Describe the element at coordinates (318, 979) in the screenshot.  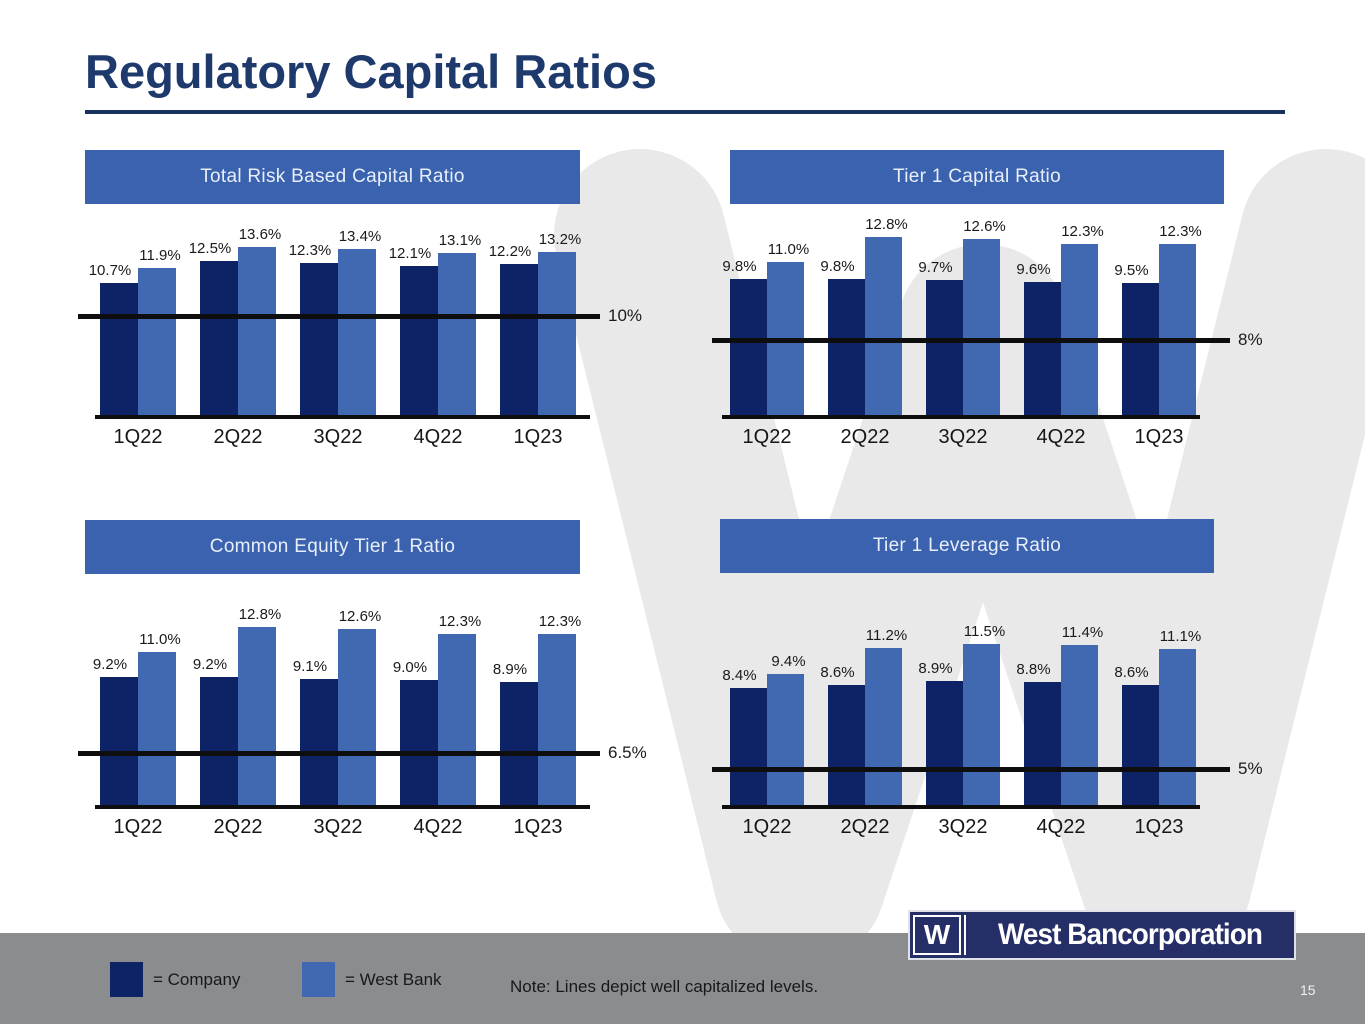
I see `legend-swatch-west-bank` at that location.